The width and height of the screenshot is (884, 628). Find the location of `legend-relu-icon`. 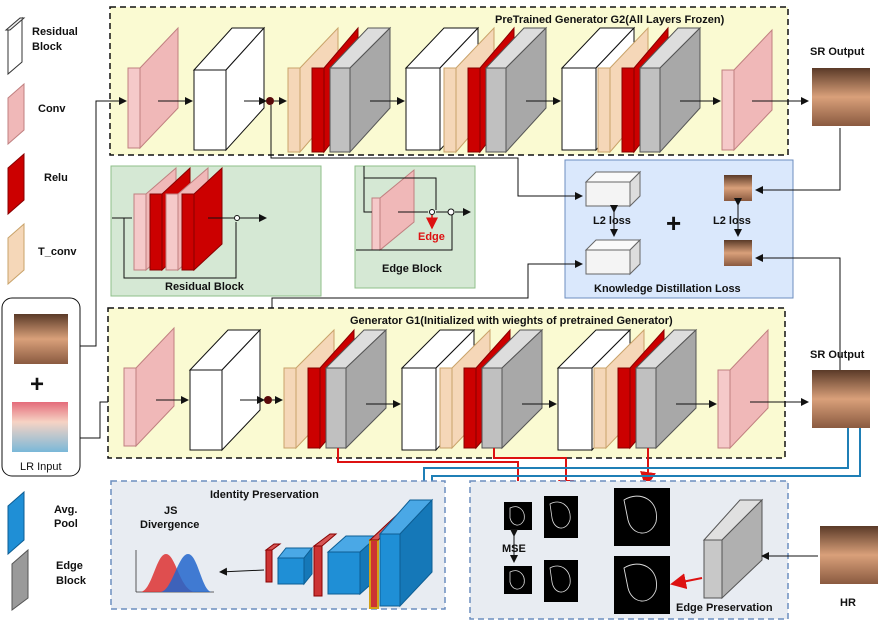

legend-relu-icon is located at coordinates (16, 184).